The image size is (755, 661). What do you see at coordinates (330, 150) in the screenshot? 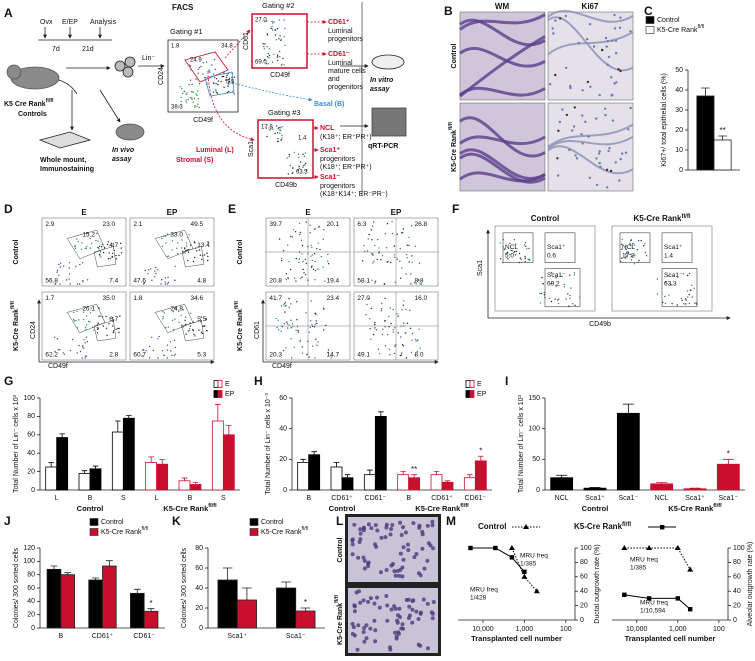
I see `label: Sca1⁺` at bounding box center [330, 150].